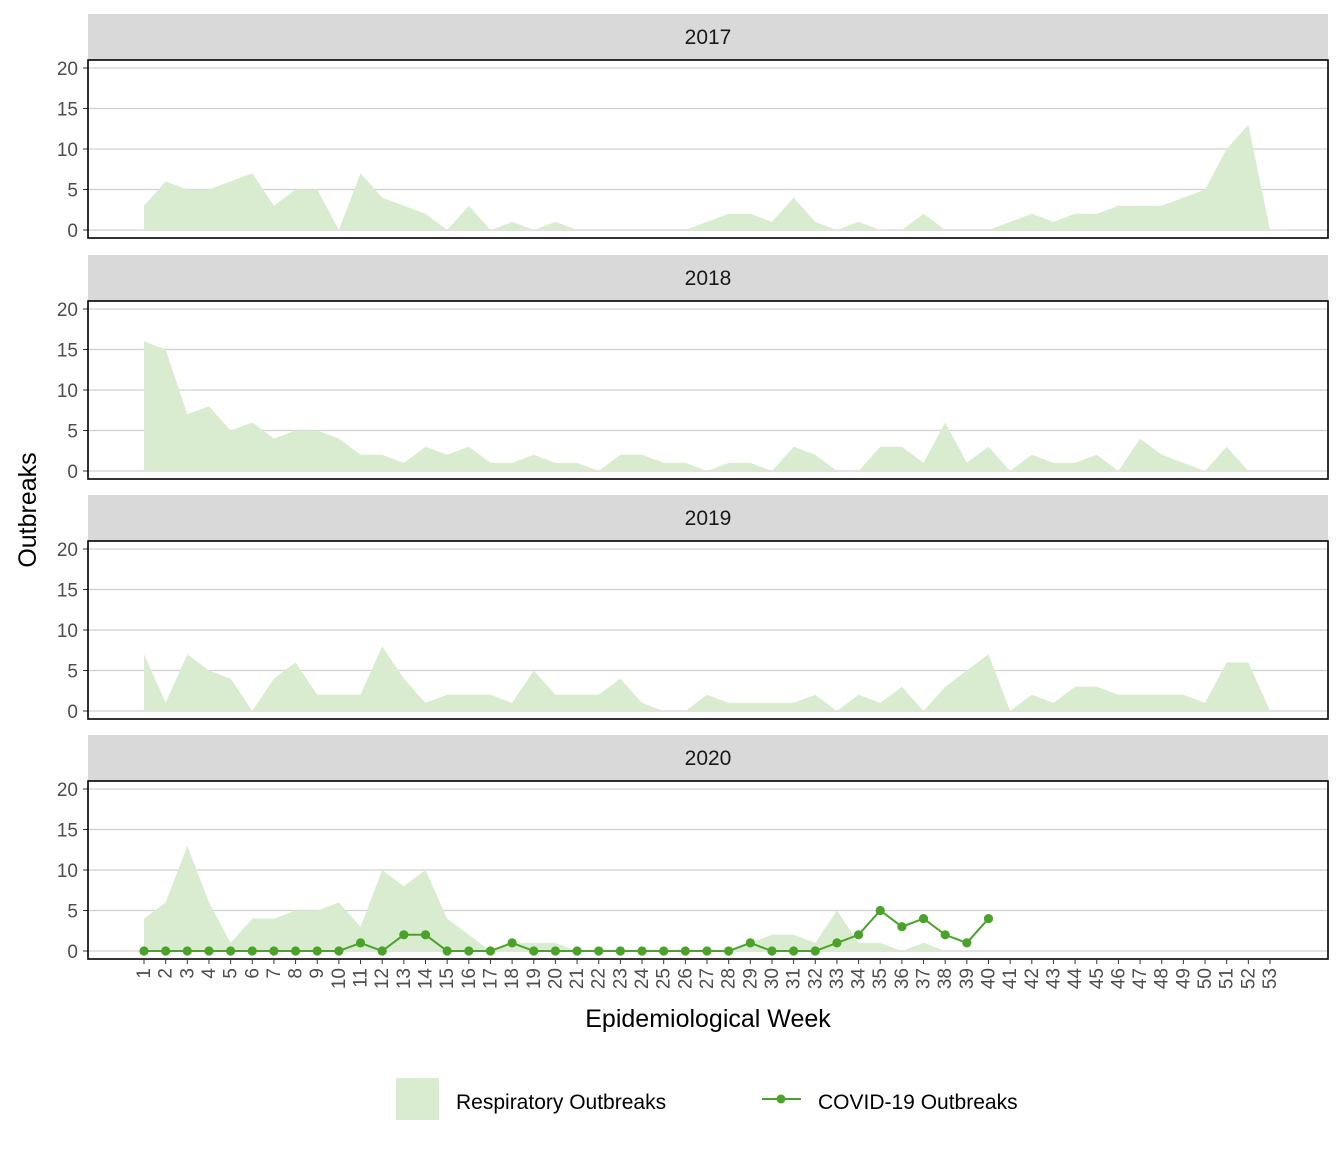 This screenshot has height=1152, width=1344. What do you see at coordinates (664, 978) in the screenshot?
I see `x-tick-label: 25` at bounding box center [664, 978].